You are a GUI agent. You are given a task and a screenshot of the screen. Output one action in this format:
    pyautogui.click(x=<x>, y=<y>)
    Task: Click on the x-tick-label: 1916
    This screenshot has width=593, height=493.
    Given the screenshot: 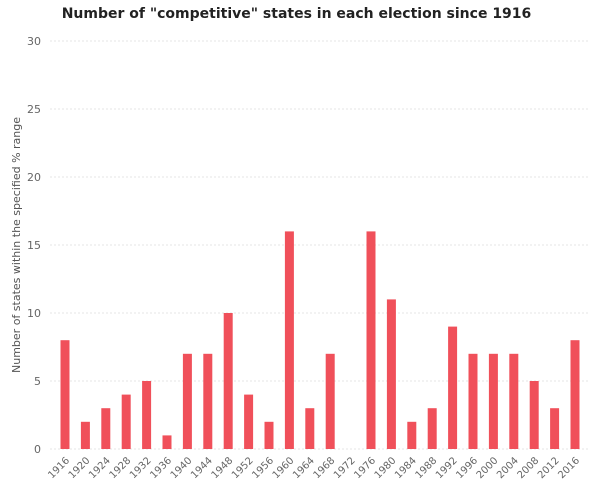 What is the action you would take?
    pyautogui.click(x=59, y=468)
    